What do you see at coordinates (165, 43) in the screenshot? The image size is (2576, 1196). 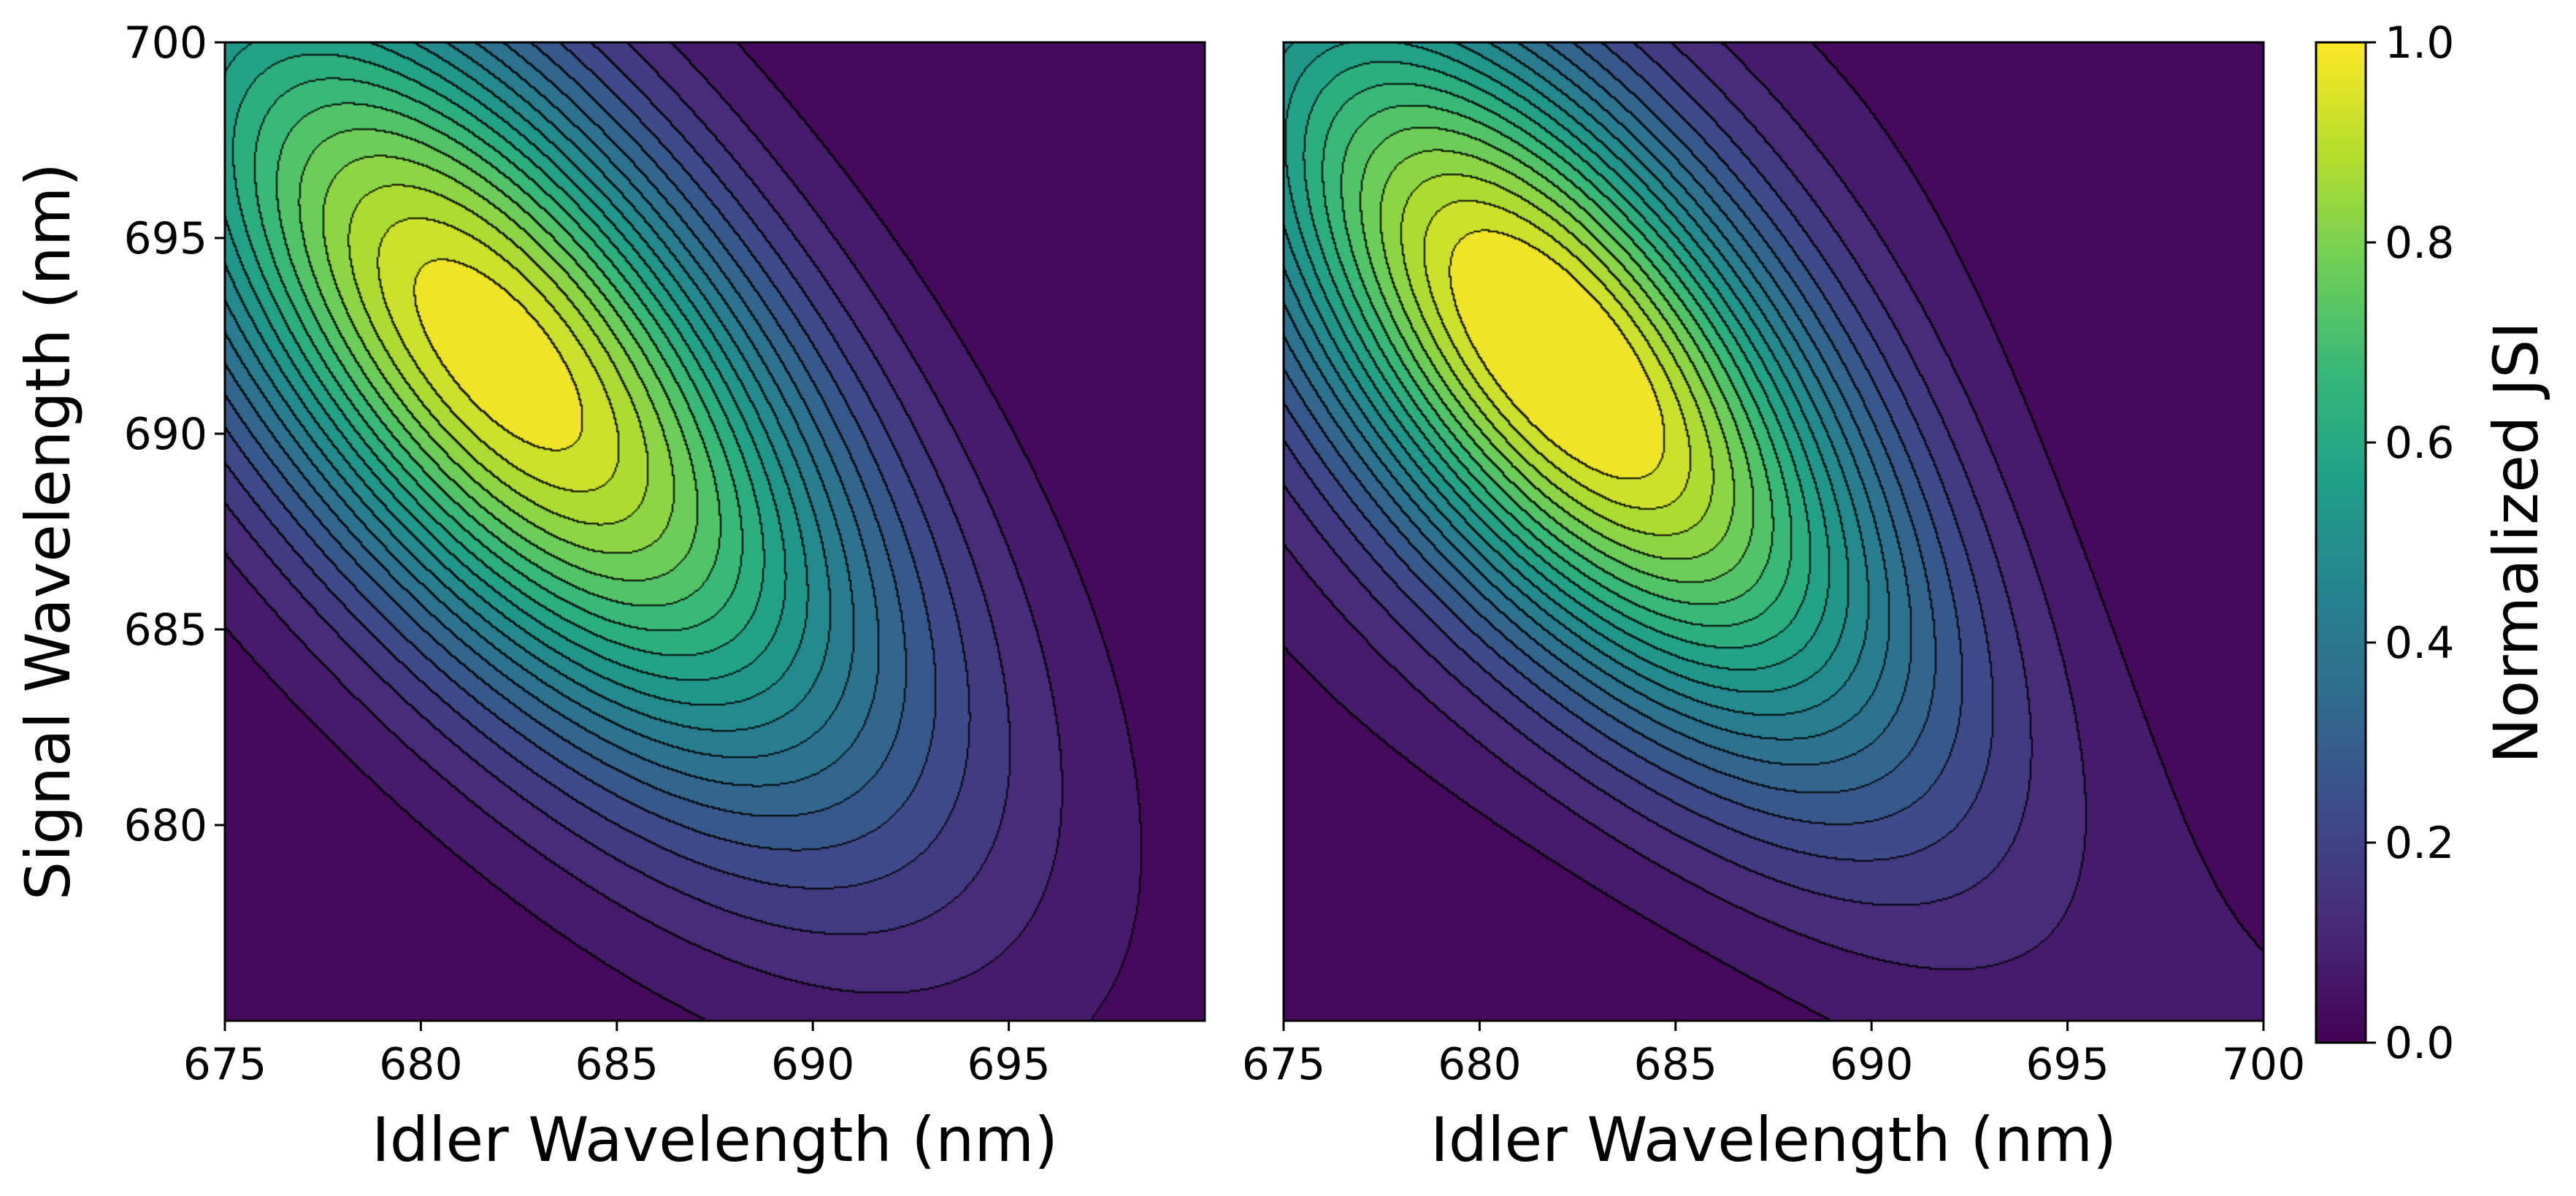 I see `left-y-tick-label-700: 700` at bounding box center [165, 43].